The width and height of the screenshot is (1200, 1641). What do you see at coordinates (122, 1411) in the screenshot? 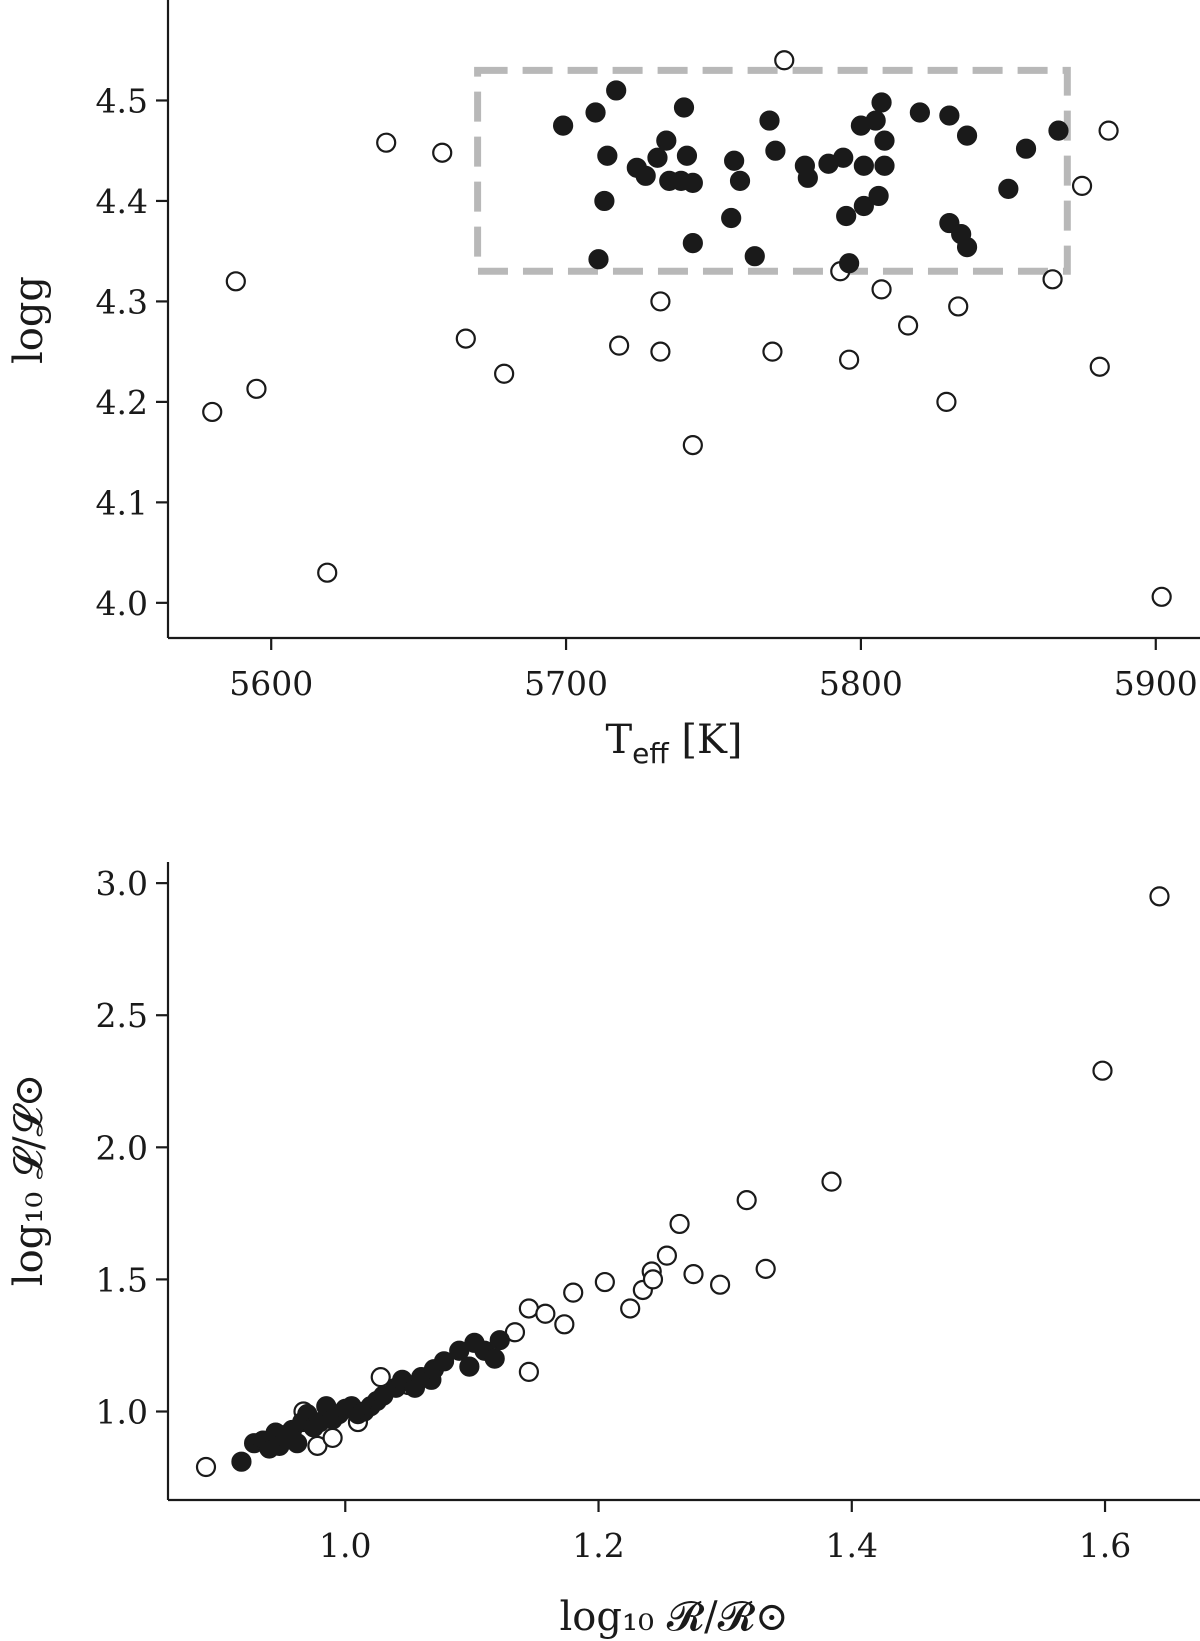
I see `y-tick-label: 1.0` at bounding box center [122, 1411].